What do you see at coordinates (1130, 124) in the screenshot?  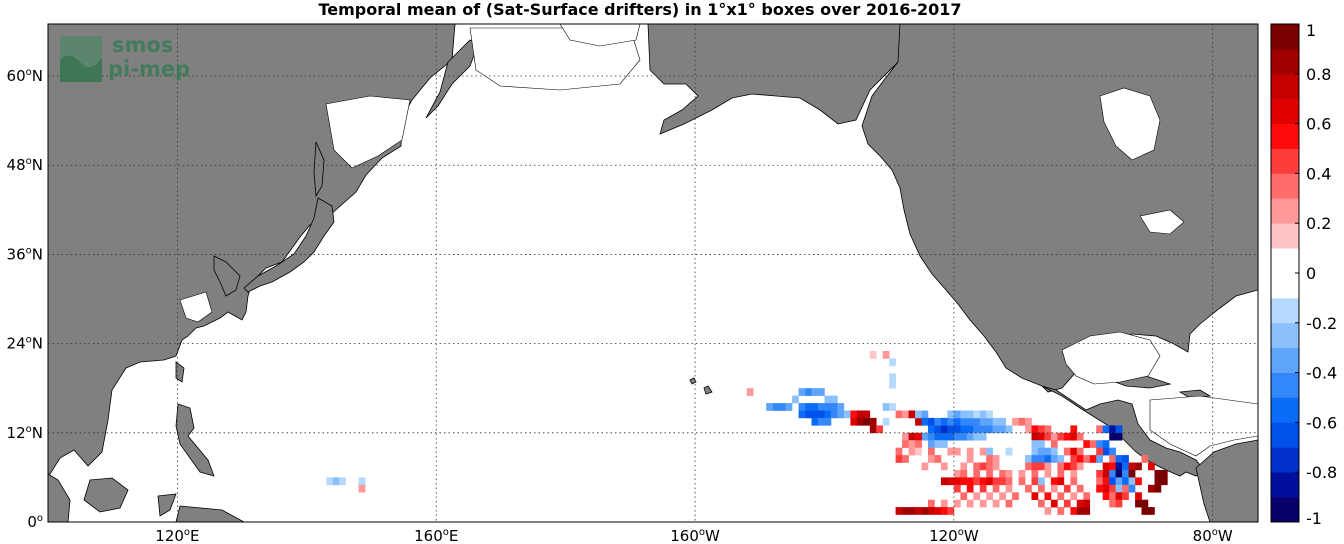 I see `water-hudson-bay` at bounding box center [1130, 124].